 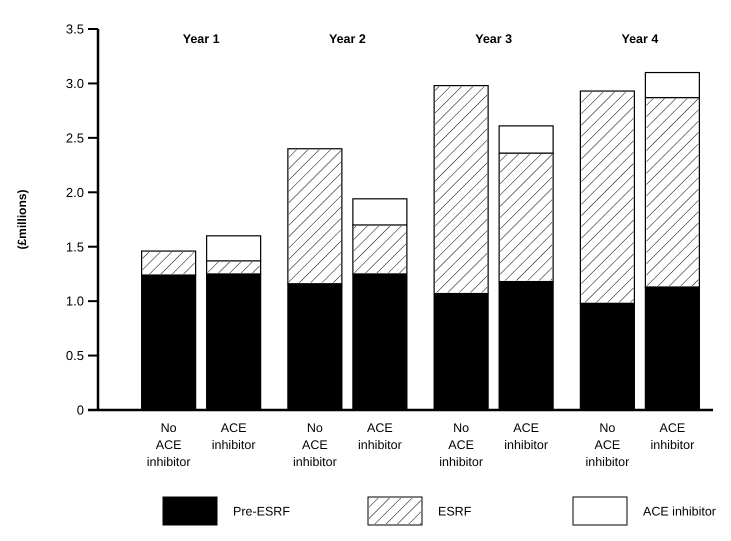 What do you see at coordinates (75, 29) in the screenshot?
I see `y-tick-label: 3.5` at bounding box center [75, 29].